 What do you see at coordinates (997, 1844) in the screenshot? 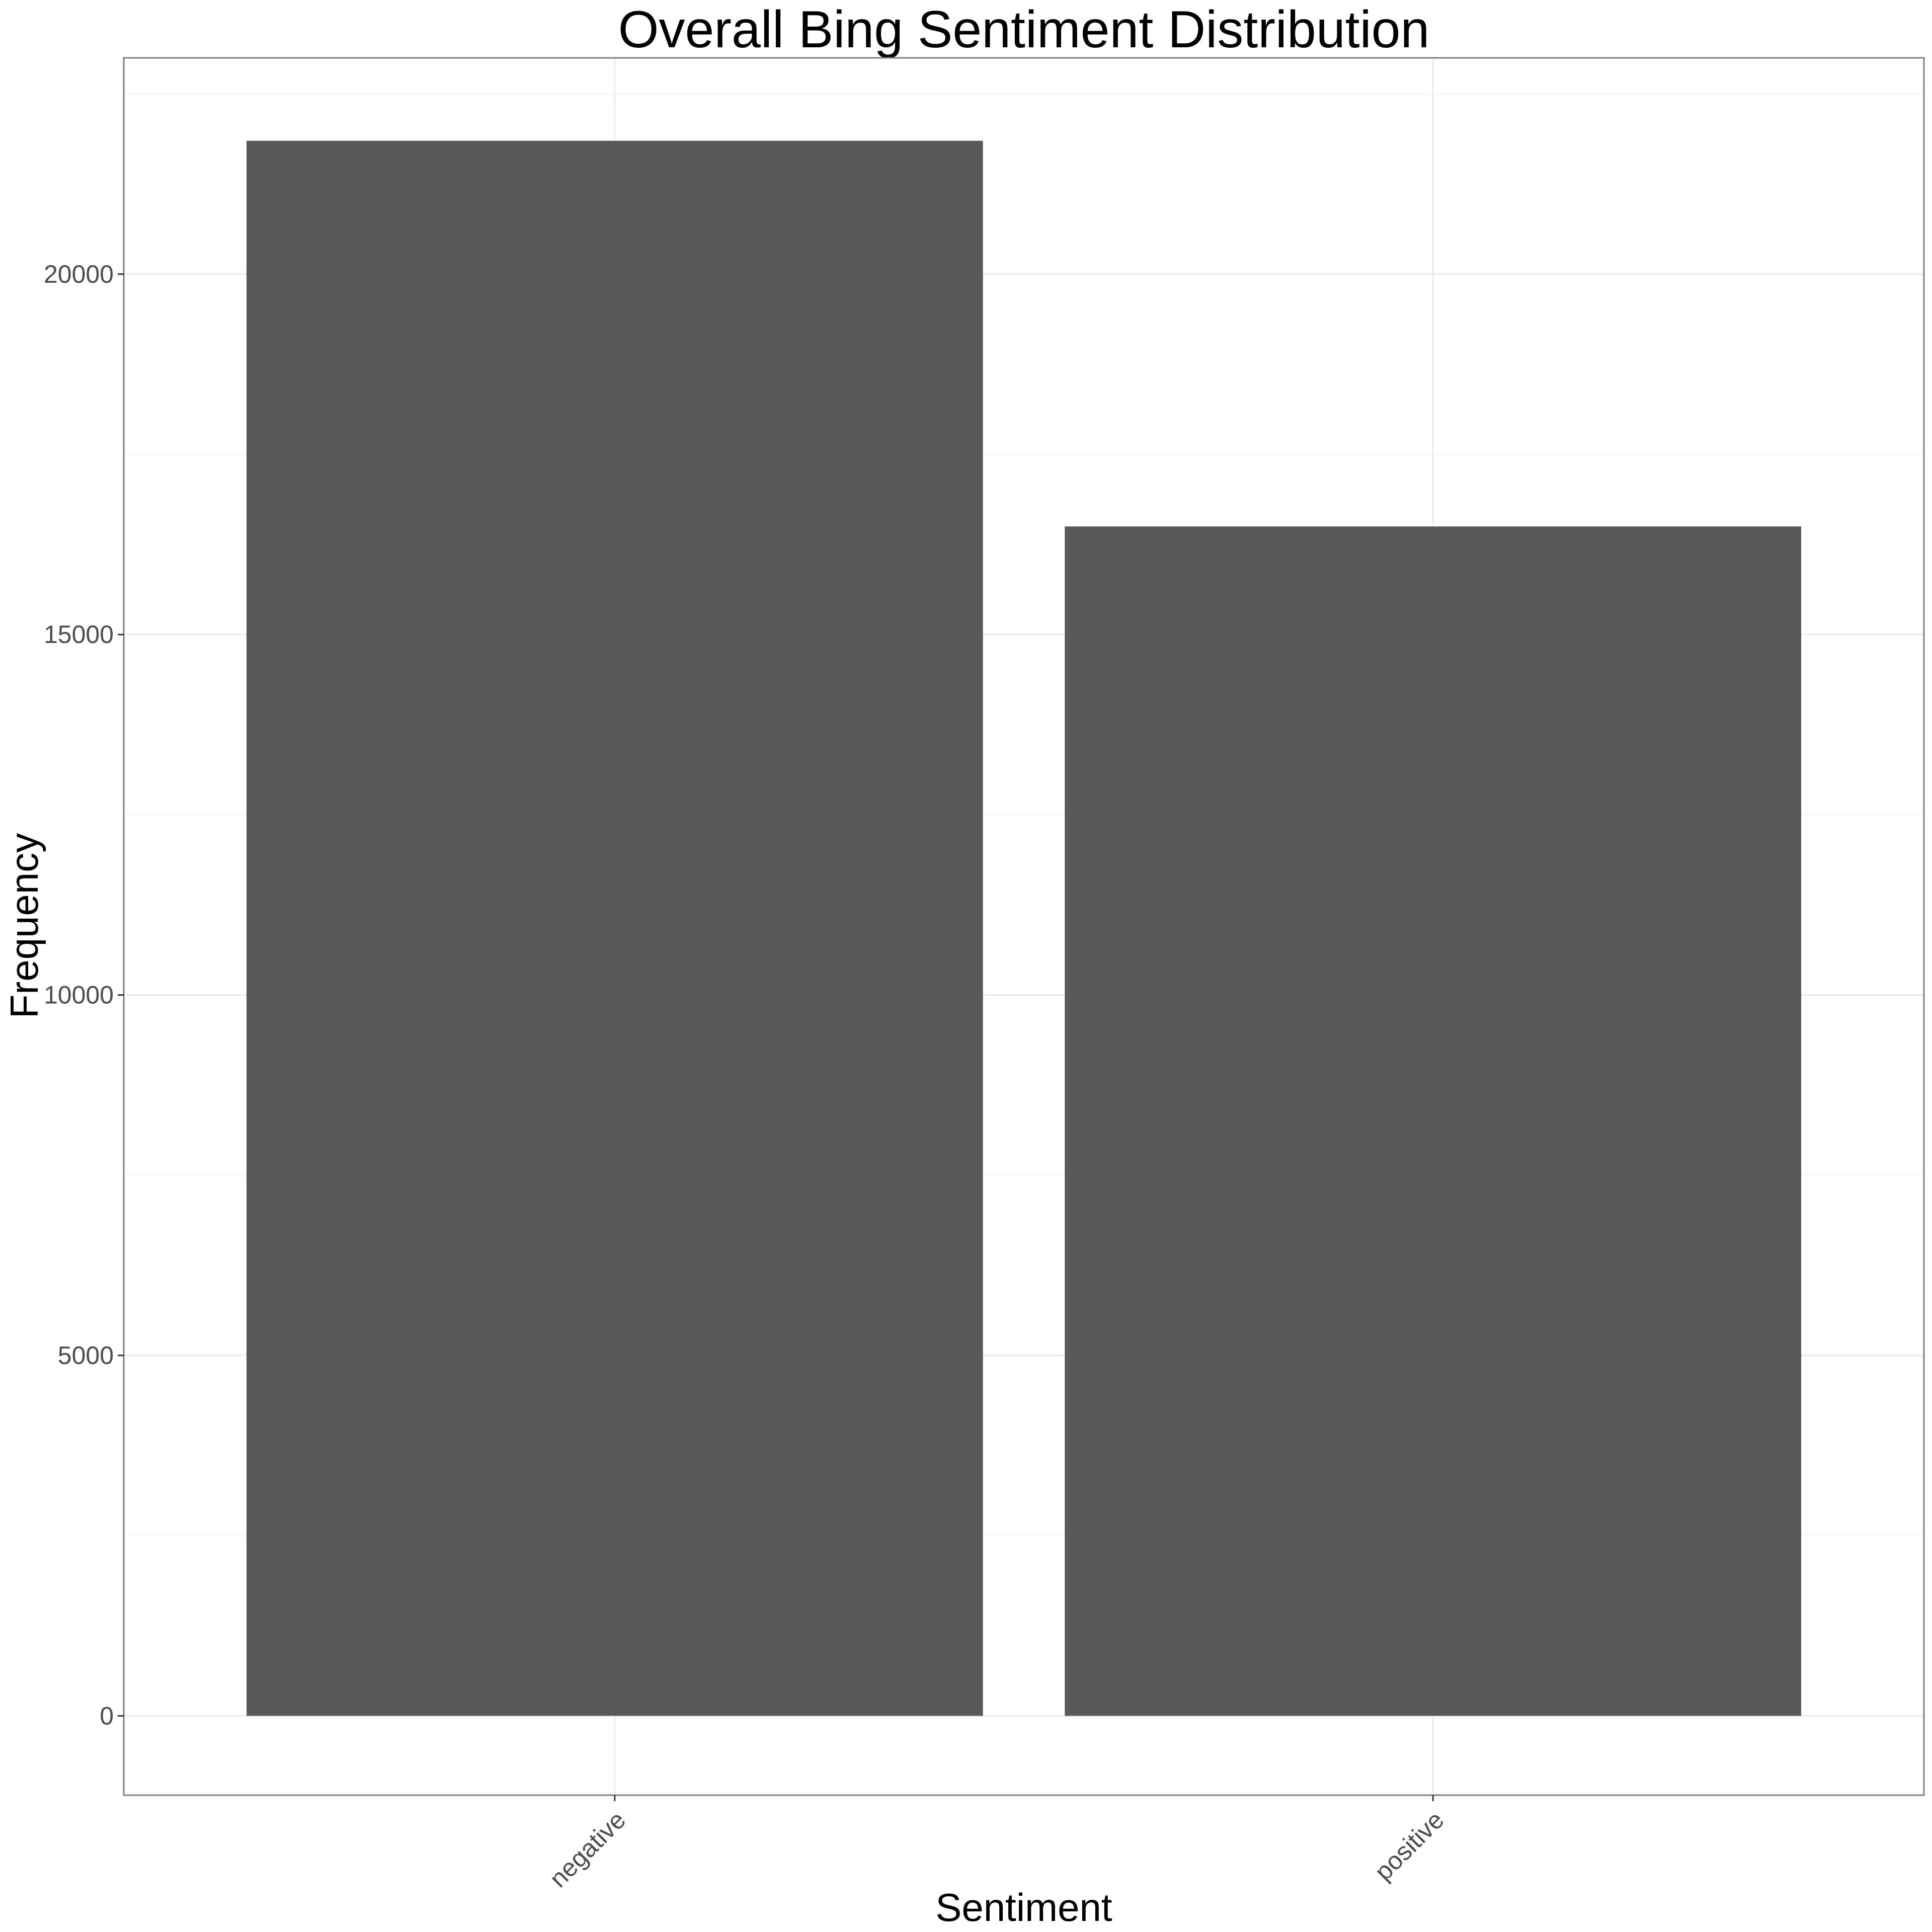
I see `x-axis: negative positive` at bounding box center [997, 1844].